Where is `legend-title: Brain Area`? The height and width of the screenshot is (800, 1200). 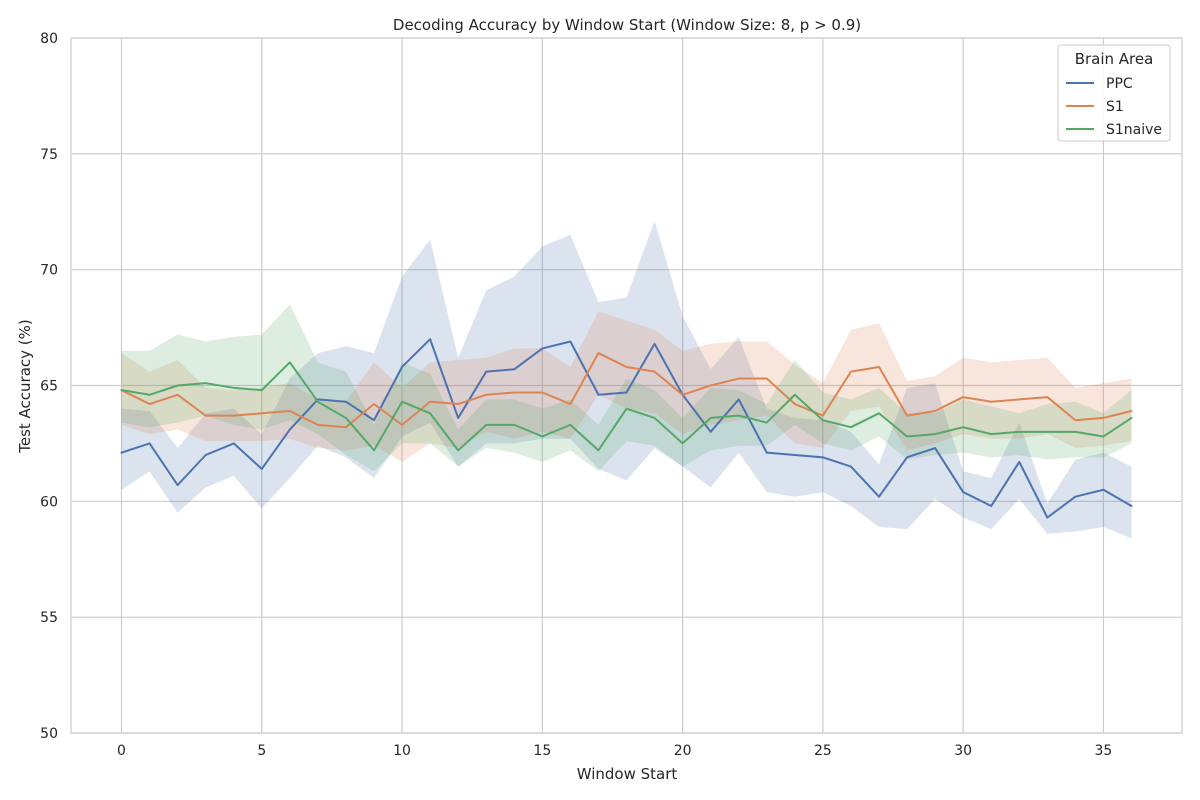 legend-title: Brain Area is located at coordinates (1114, 59).